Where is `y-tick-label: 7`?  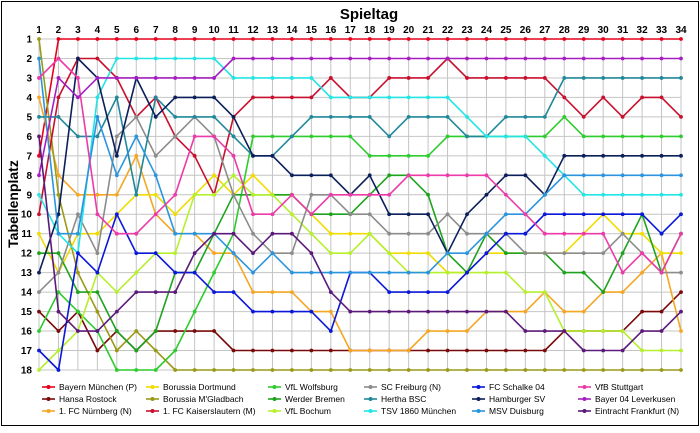
y-tick-label: 7 is located at coordinates (29, 156).